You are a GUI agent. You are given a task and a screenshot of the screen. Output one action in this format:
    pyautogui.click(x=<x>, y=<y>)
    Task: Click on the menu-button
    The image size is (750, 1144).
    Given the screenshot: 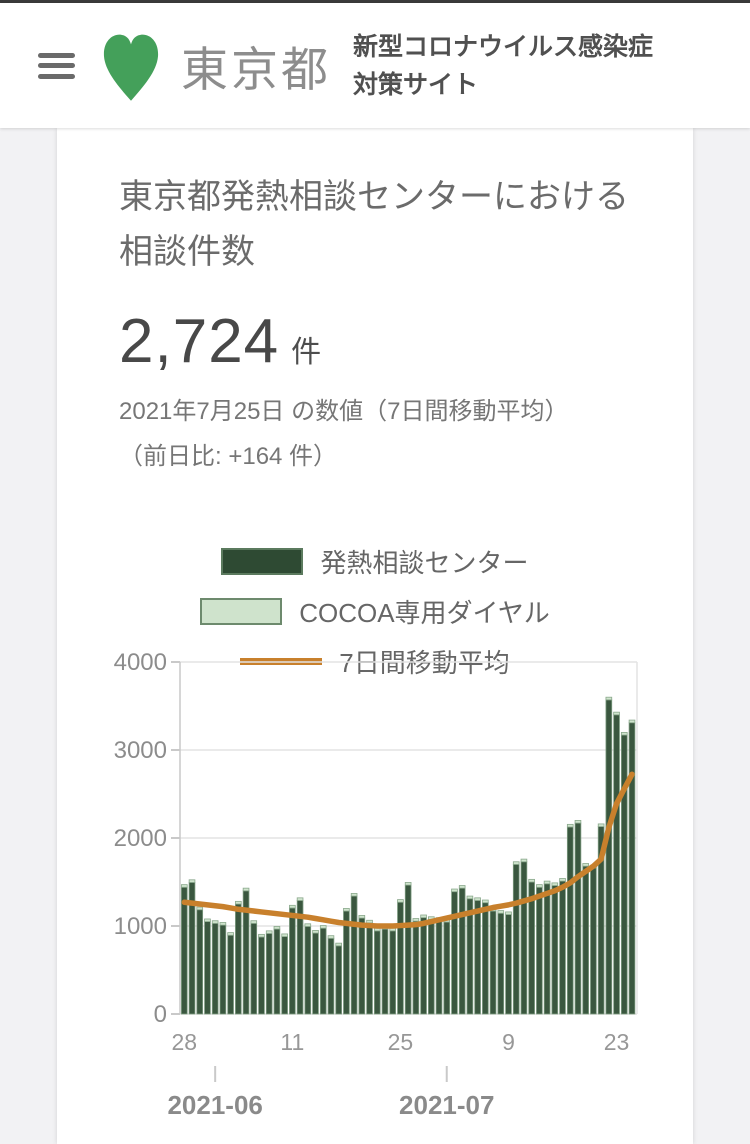 What is the action you would take?
    pyautogui.click(x=56, y=65)
    